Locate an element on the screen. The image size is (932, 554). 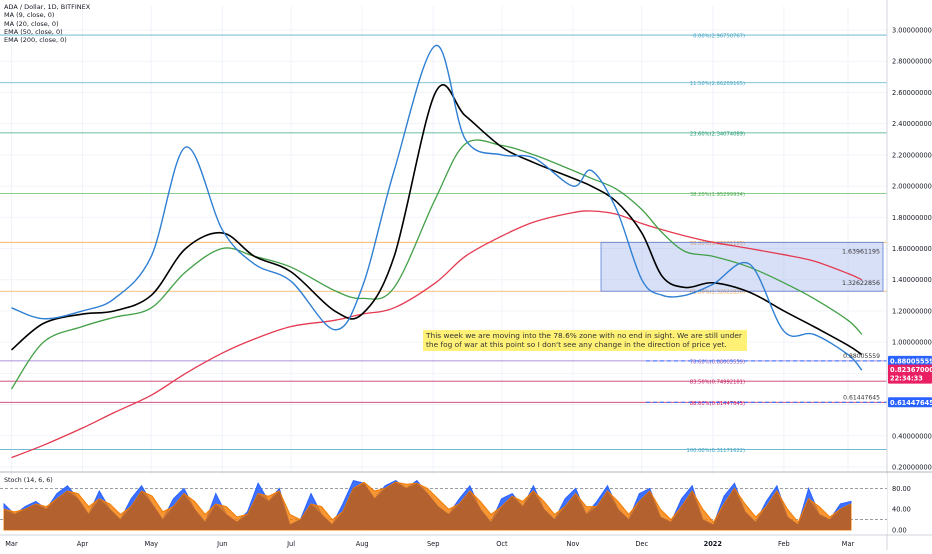
fib-label: 11.50%(2.66209165) is located at coordinates (717, 84).